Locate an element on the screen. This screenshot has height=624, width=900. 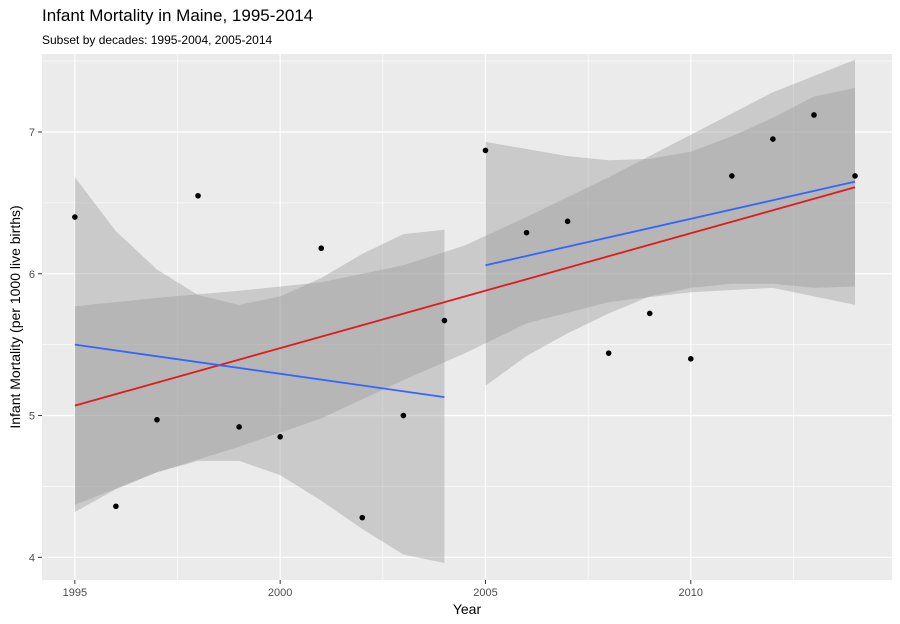
x-tick-label: 2005 is located at coordinates (485, 593).